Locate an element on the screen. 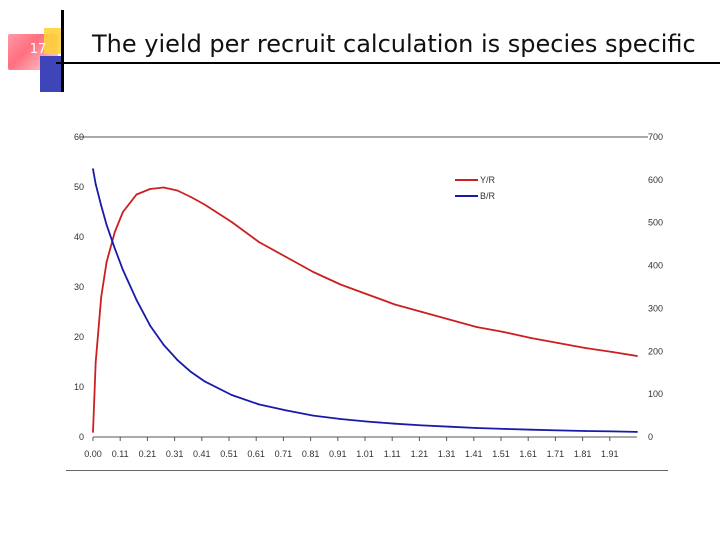  legend-label: Y/R is located at coordinates (488, 180).